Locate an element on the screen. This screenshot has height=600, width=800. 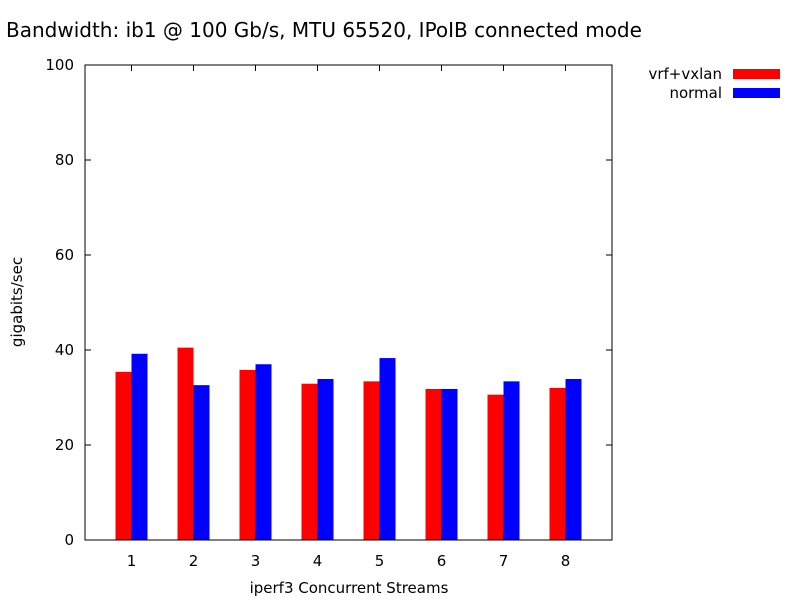
x-tick-label: 6 is located at coordinates (442, 561).